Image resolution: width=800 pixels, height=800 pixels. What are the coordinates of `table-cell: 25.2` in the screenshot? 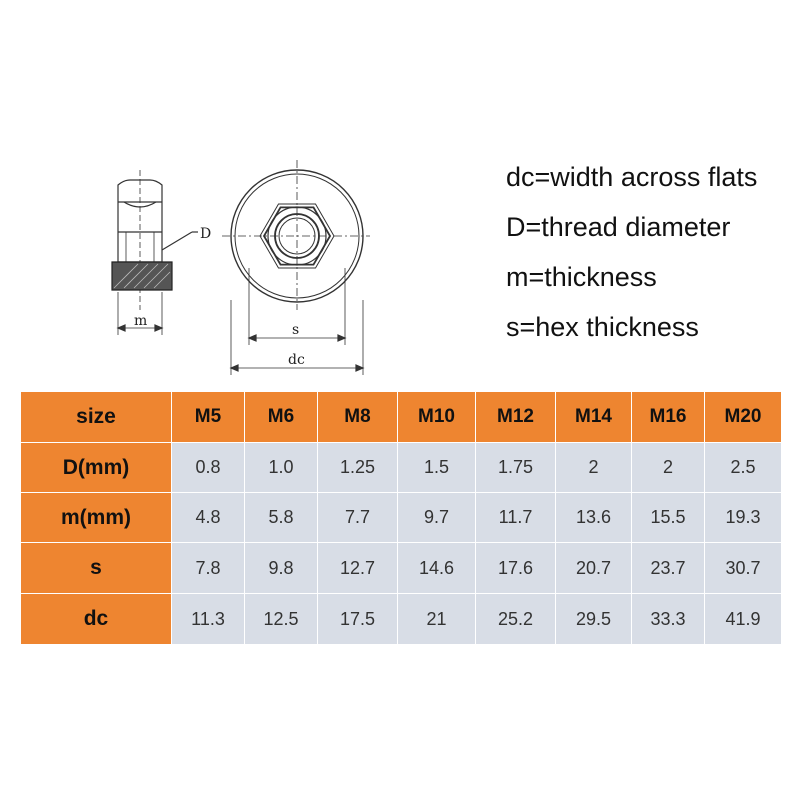 It's located at (515, 619).